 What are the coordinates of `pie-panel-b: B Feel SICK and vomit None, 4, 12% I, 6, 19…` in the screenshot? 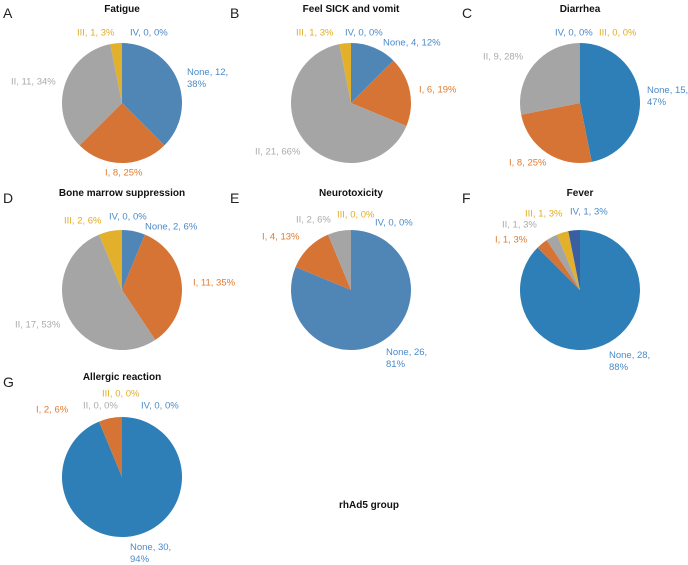 It's located at (343, 84).